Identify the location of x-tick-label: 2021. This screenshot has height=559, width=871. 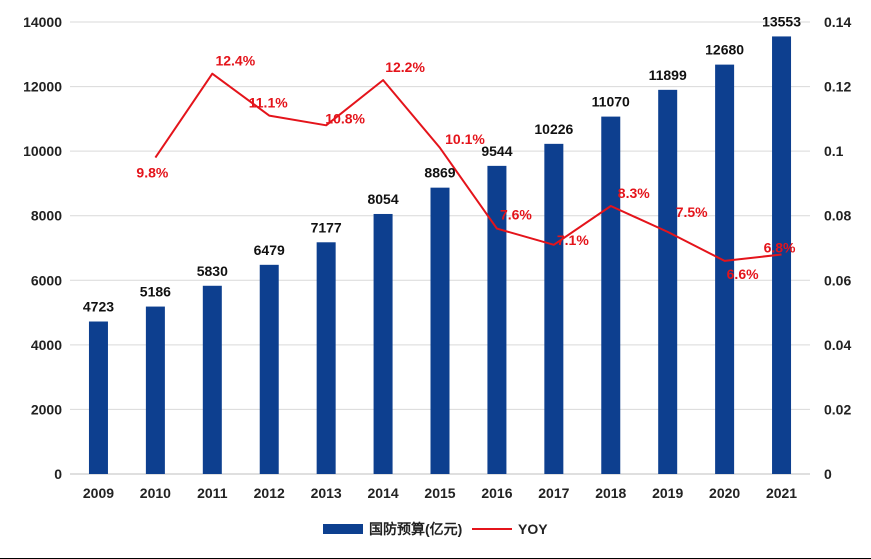
(781, 493).